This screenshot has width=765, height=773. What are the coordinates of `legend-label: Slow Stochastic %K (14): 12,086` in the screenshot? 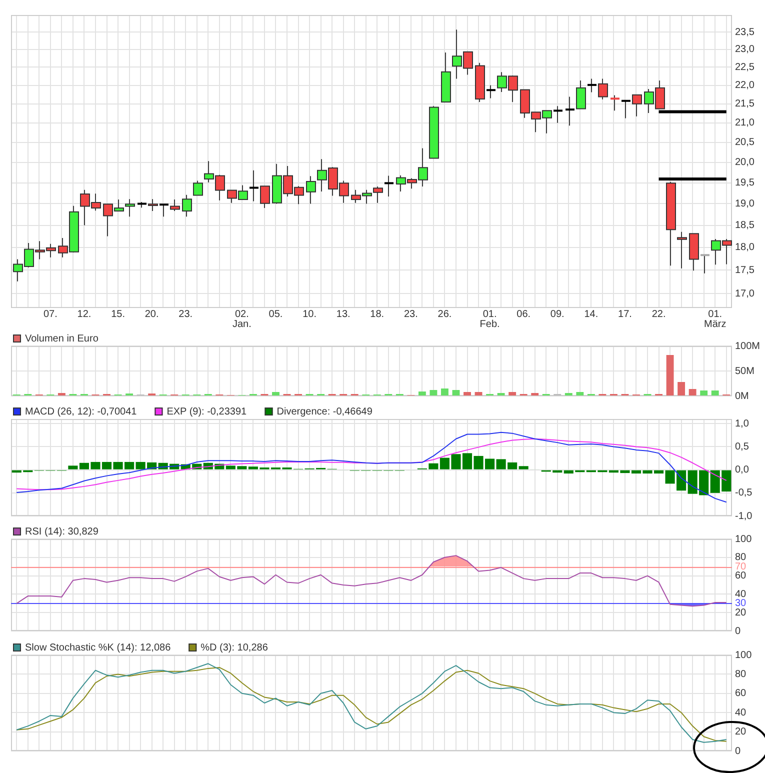 It's located at (98, 648).